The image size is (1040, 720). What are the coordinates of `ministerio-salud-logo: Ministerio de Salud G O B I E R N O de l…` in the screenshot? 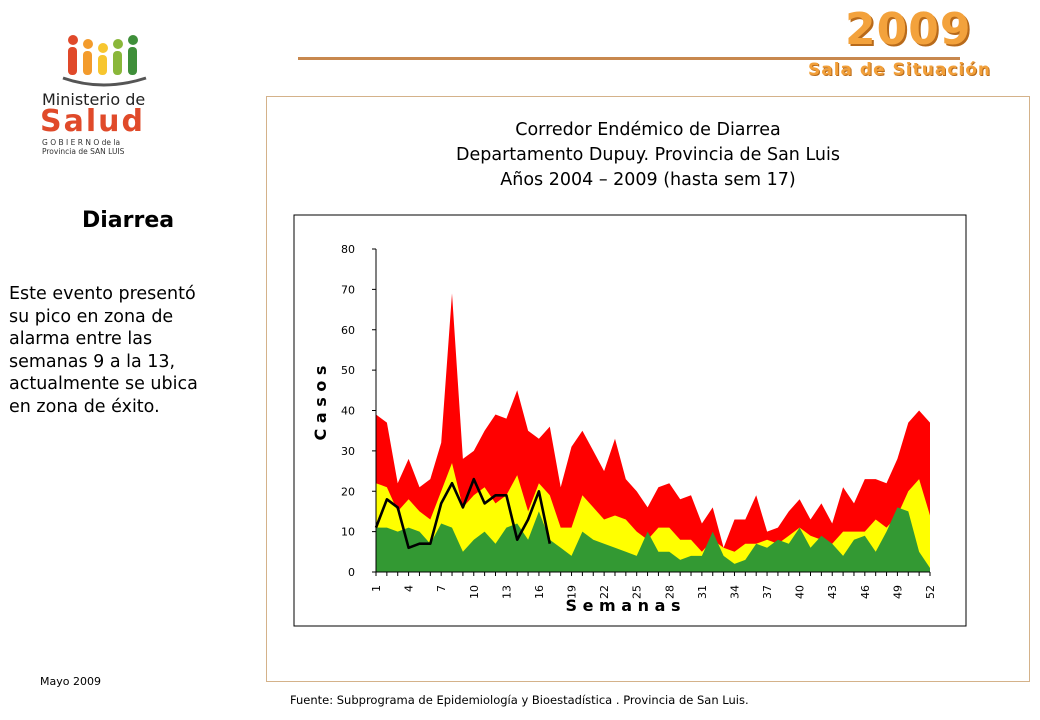 It's located at (93, 95).